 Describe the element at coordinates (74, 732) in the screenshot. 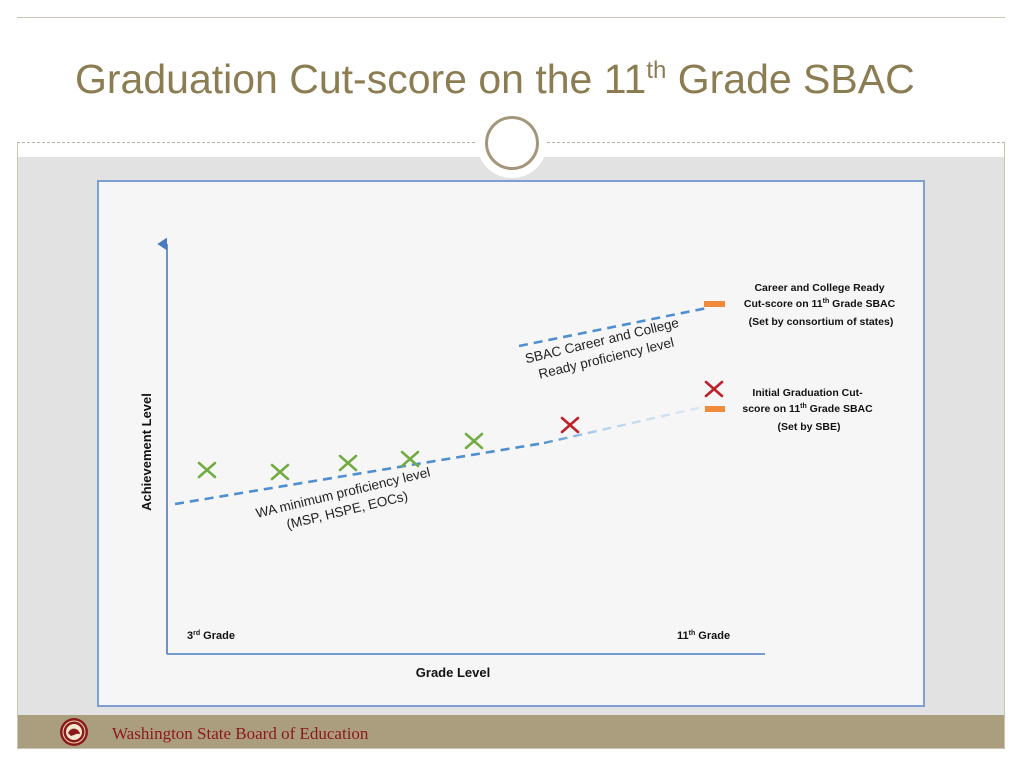

I see `wa-state-seal-icon` at that location.